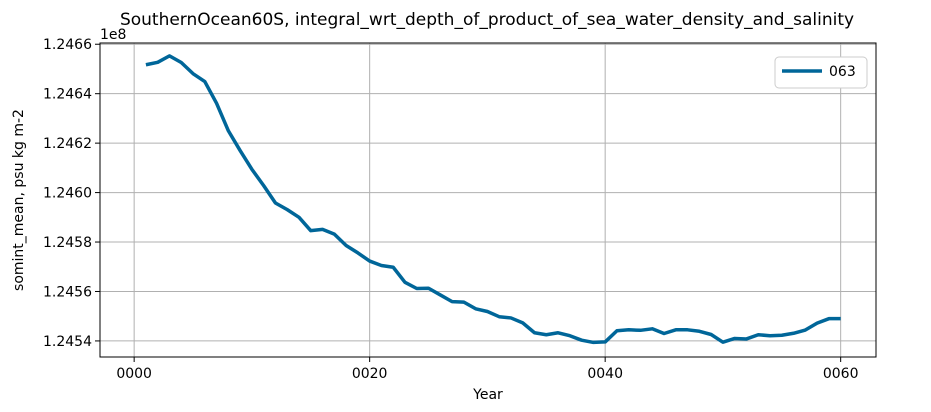 The width and height of the screenshot is (931, 412). What do you see at coordinates (67, 194) in the screenshot?
I see `y-tick-label: 1.2460` at bounding box center [67, 194].